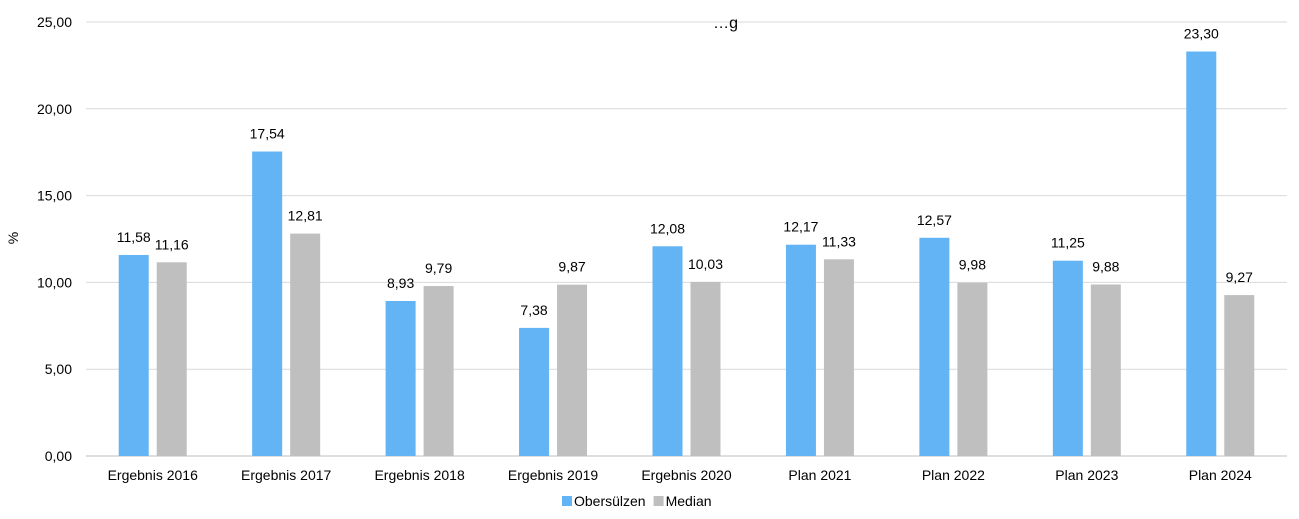 This screenshot has width=1299, height=519. What do you see at coordinates (533, 310) in the screenshot?
I see `data-label: 7,38` at bounding box center [533, 310].